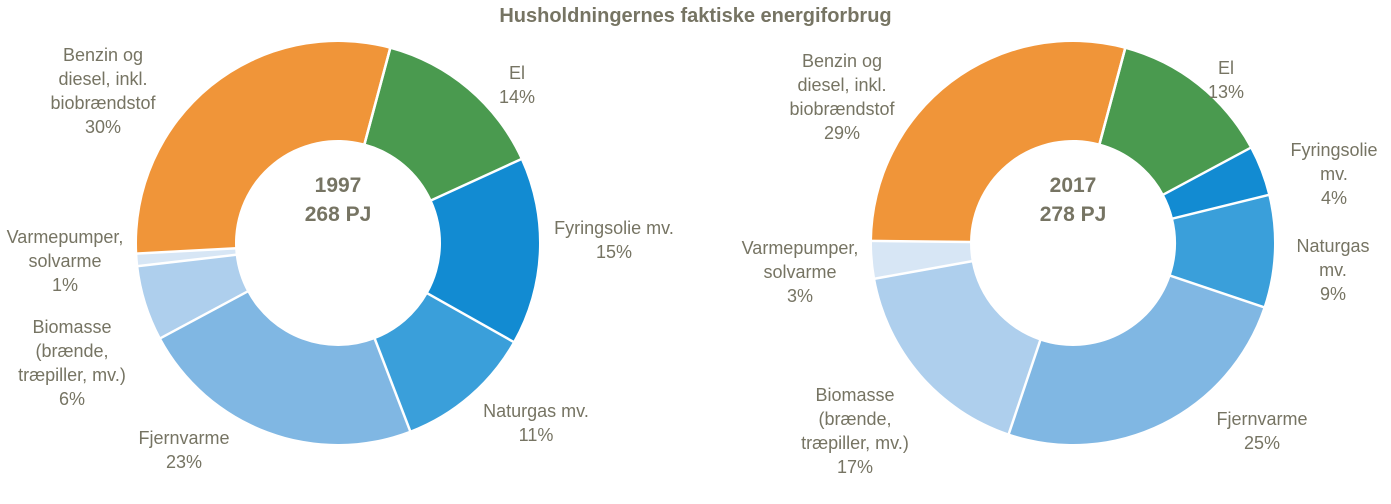  What do you see at coordinates (614, 240) in the screenshot?
I see `label-fyringsolie-1997: Fyringsolie mv. 15%` at bounding box center [614, 240].